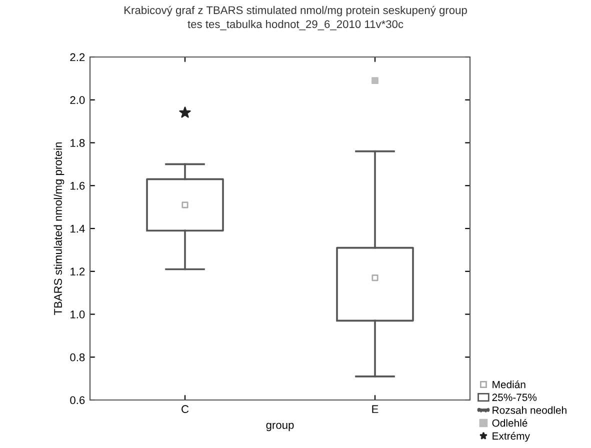 Image resolution: width=591 pixels, height=448 pixels. Describe the element at coordinates (77, 57) in the screenshot. I see `y-tick-label: 2.2` at that location.